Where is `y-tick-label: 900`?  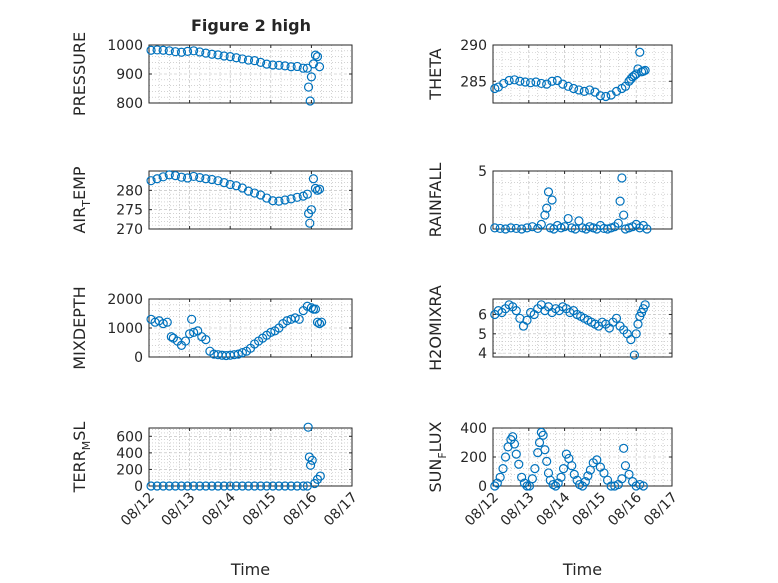
y-tick-label: 900 is located at coordinates (129, 75).